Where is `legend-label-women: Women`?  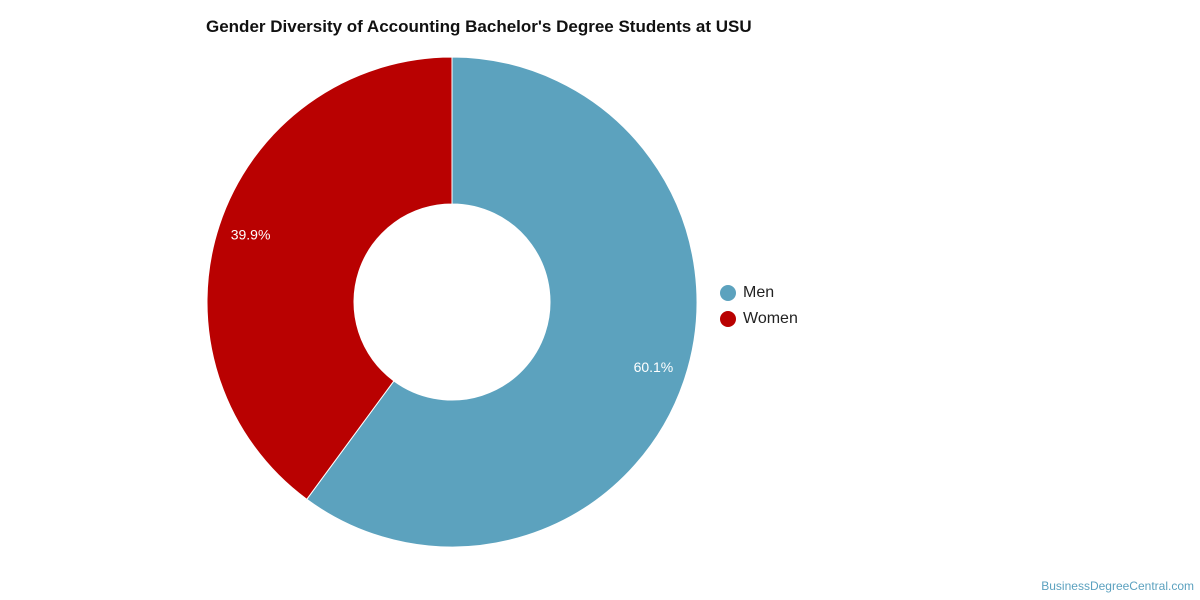
legend-label-women: Women is located at coordinates (770, 318).